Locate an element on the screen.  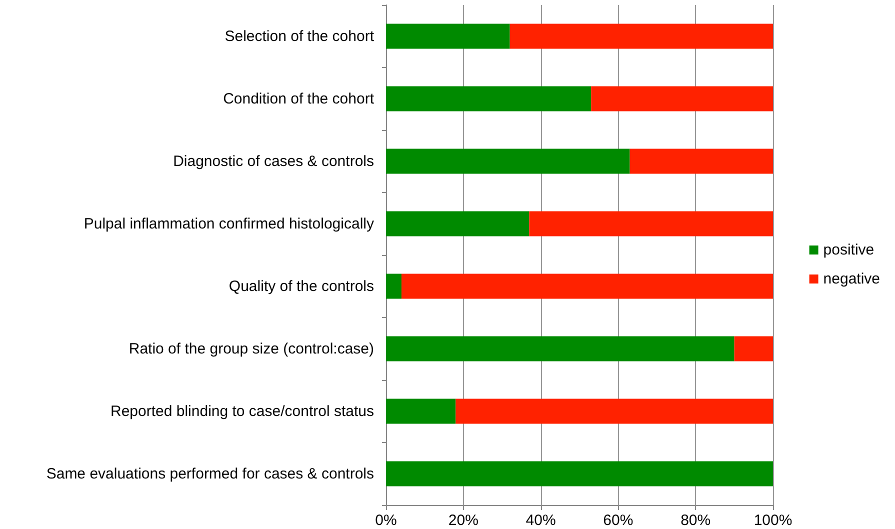
y-tick-label: Selection of the cohort is located at coordinates (299, 36).